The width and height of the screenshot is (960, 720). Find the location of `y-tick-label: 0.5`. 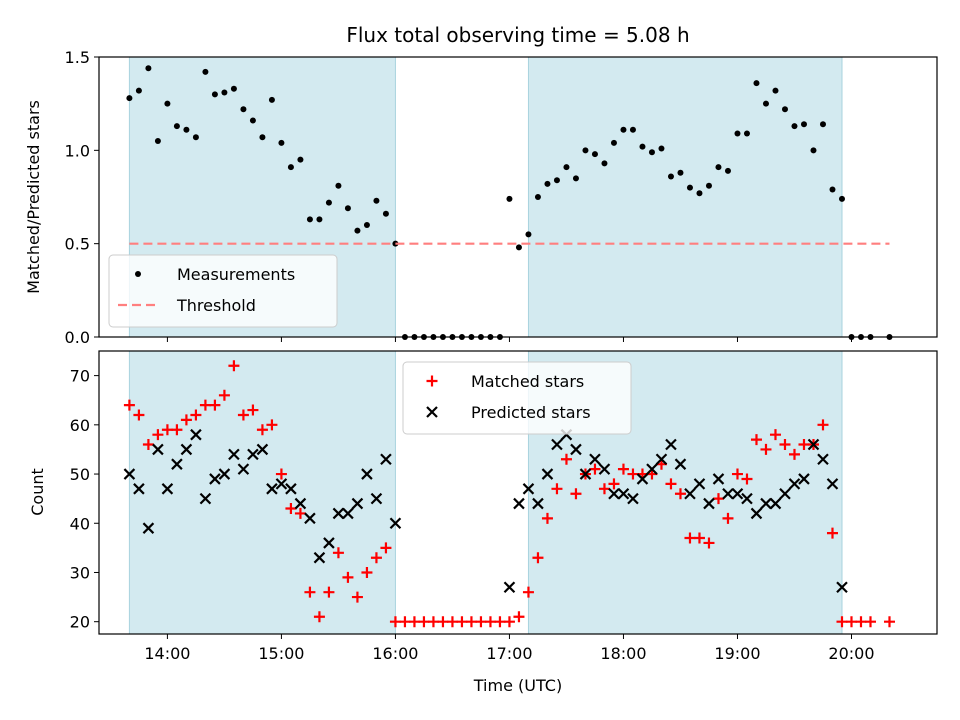

y-tick-label: 0.5 is located at coordinates (77, 244).